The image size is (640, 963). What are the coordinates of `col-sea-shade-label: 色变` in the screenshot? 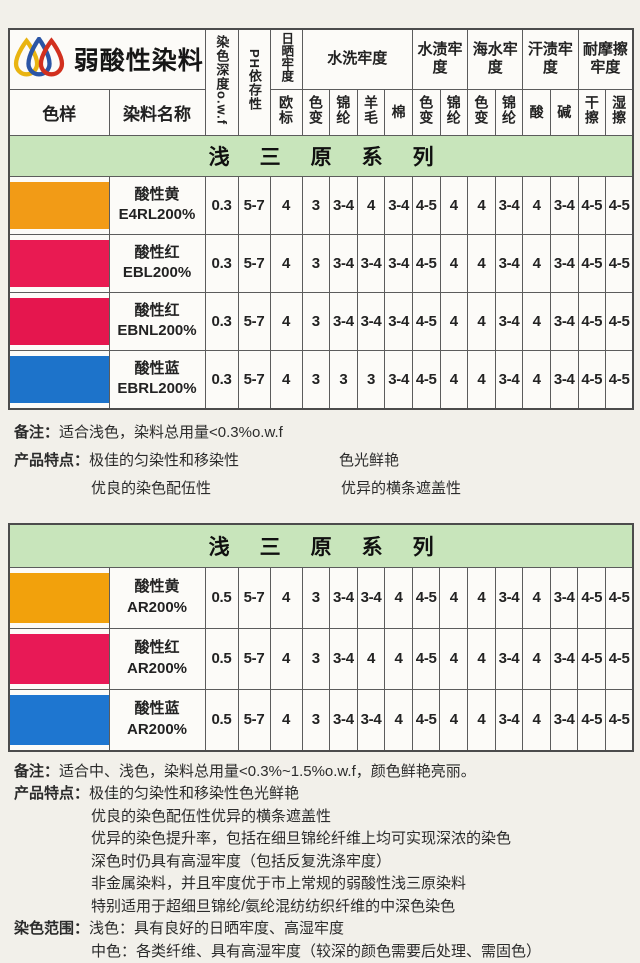 It's located at (481, 110).